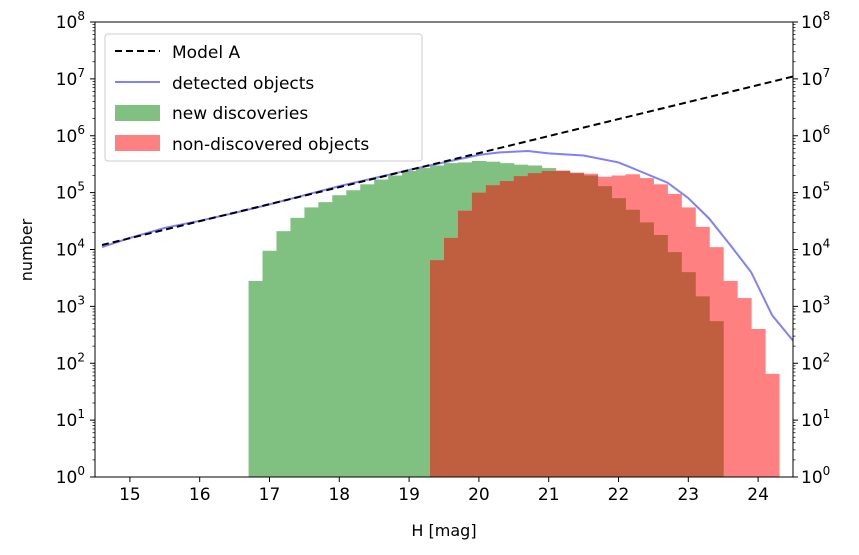 Image resolution: width=859 pixels, height=555 pixels. I want to click on x-tick-label: 20, so click(479, 495).